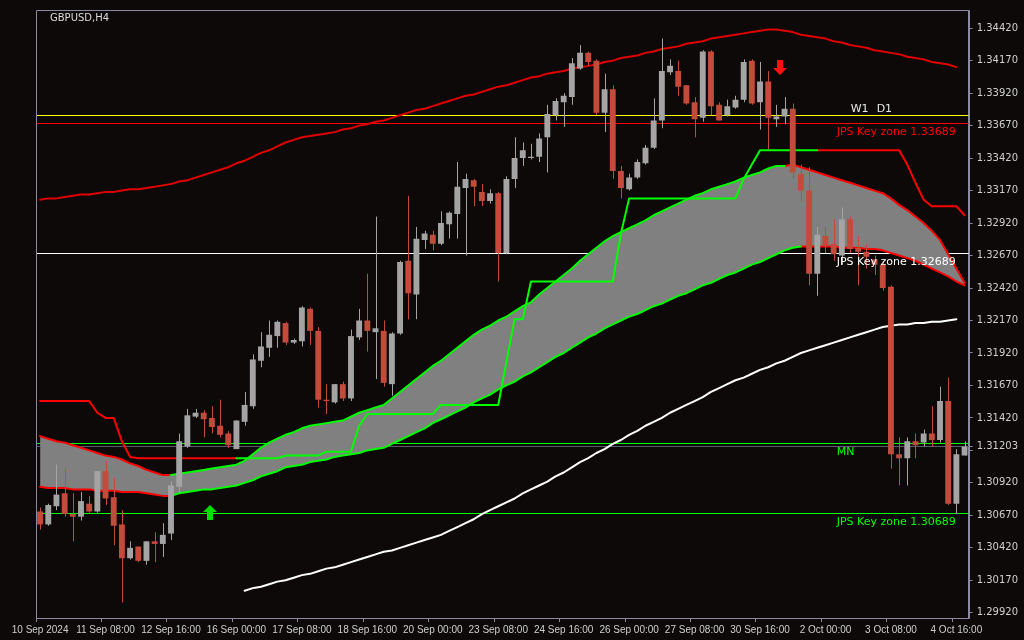  I want to click on y-tick-label: 1.30170, so click(997, 579).